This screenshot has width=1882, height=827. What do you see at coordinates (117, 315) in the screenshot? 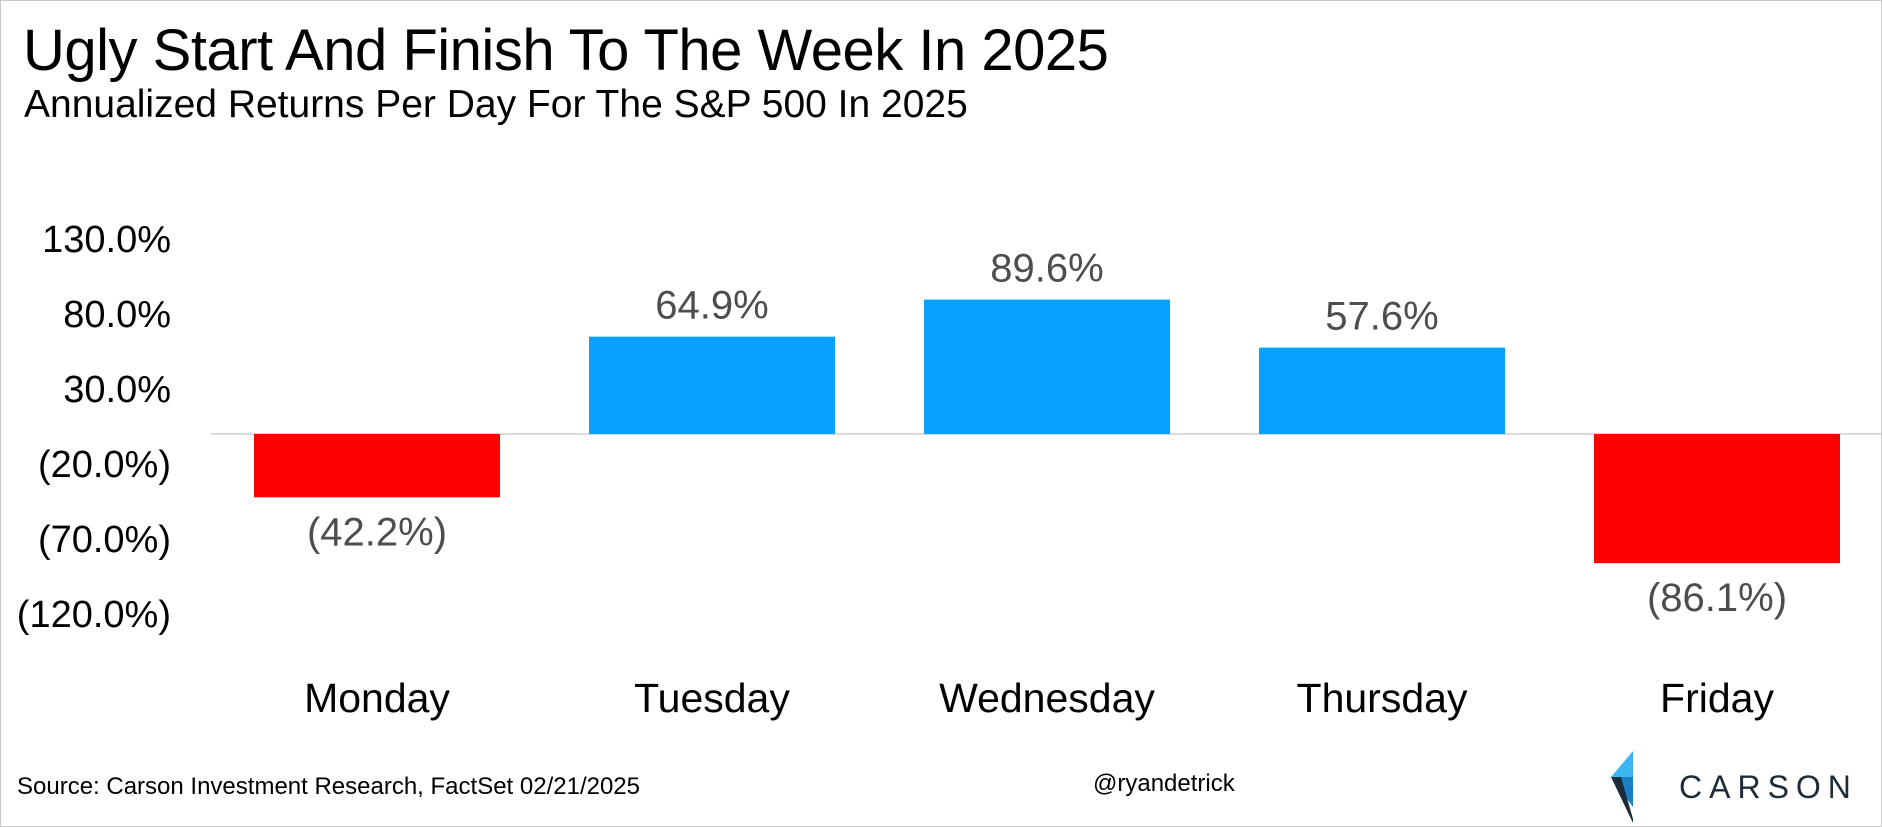
I see `y-tick-label: 80.0%` at bounding box center [117, 315].